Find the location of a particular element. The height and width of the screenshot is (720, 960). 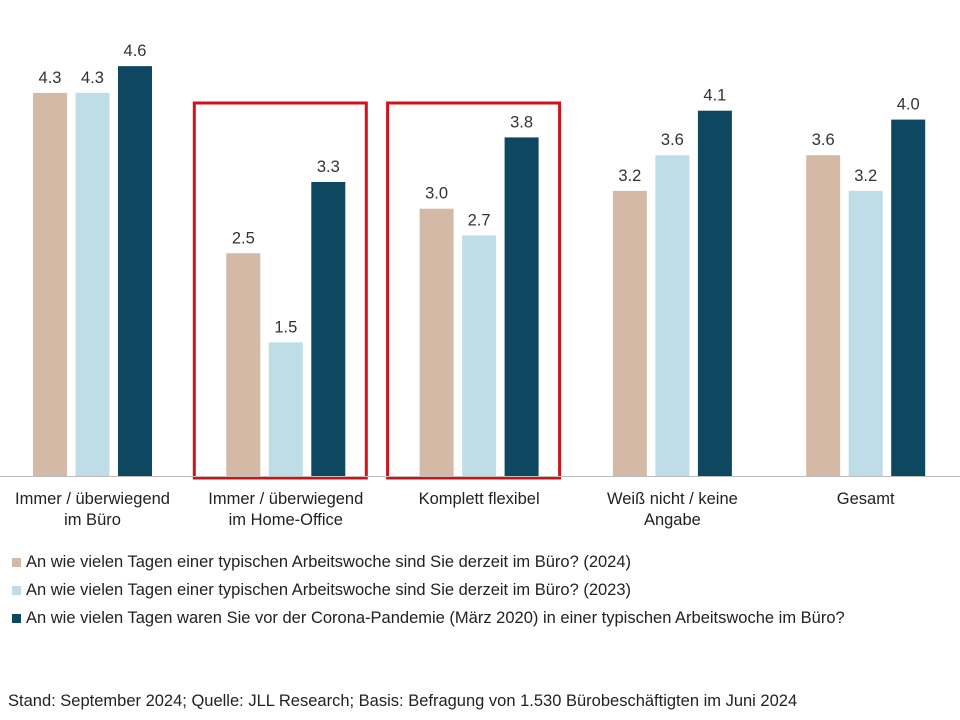

value-label-2024-4: 3.6 is located at coordinates (823, 140).